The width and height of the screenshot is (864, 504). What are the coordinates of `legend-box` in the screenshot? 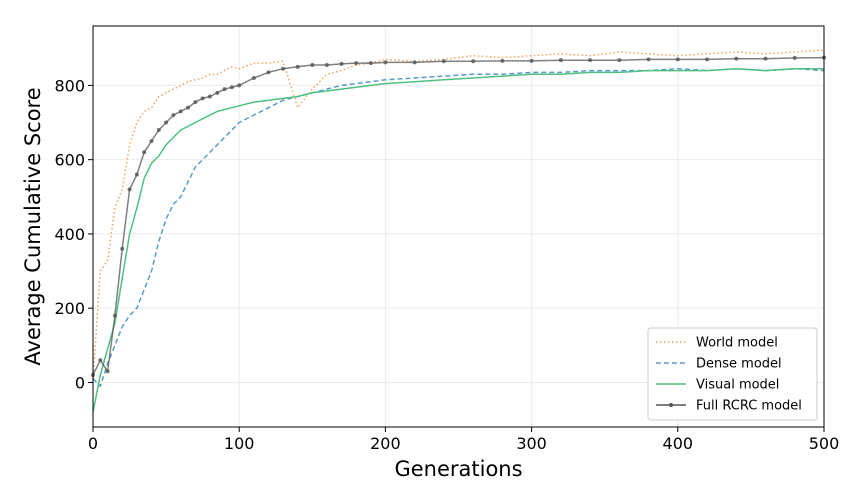 It's located at (732, 374).